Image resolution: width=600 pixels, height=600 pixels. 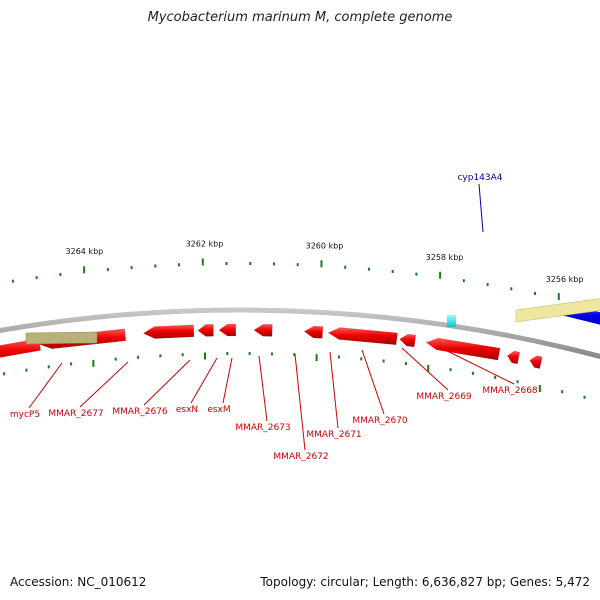 I want to click on cyan-feature, so click(x=451, y=321).